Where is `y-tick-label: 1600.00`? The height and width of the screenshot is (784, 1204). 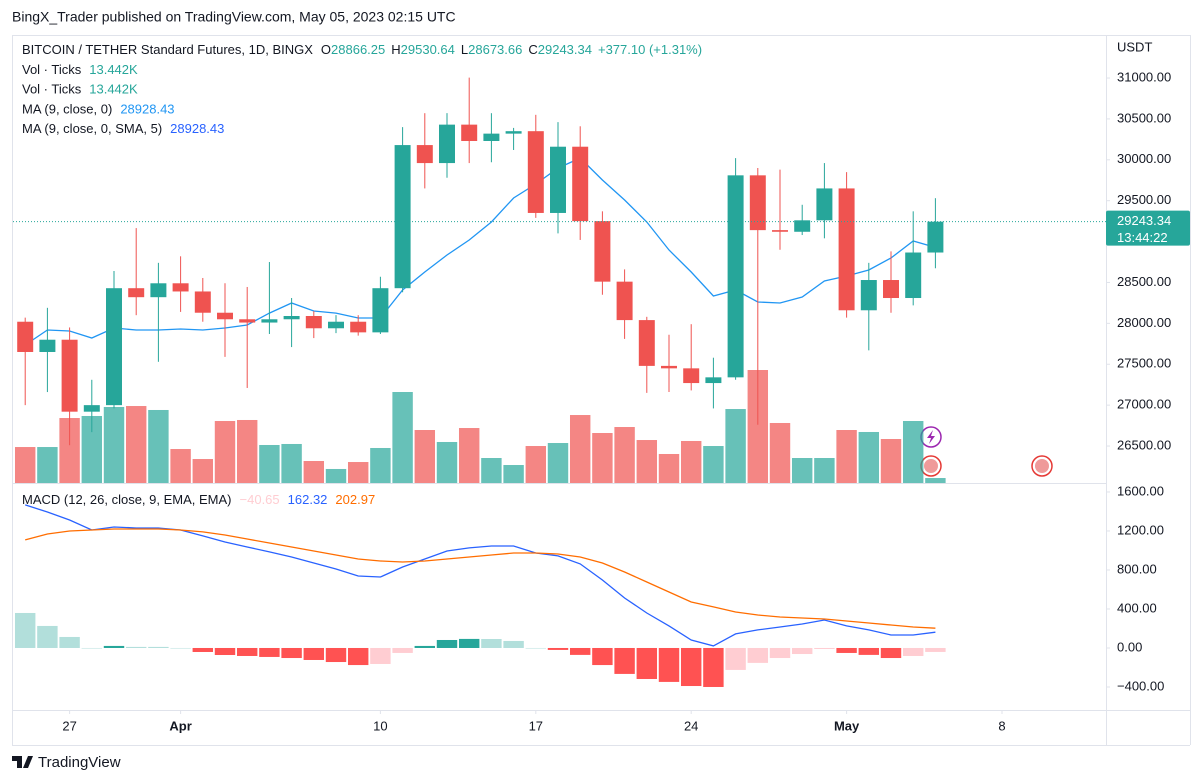
y-tick-label: 1600.00 is located at coordinates (1140, 490).